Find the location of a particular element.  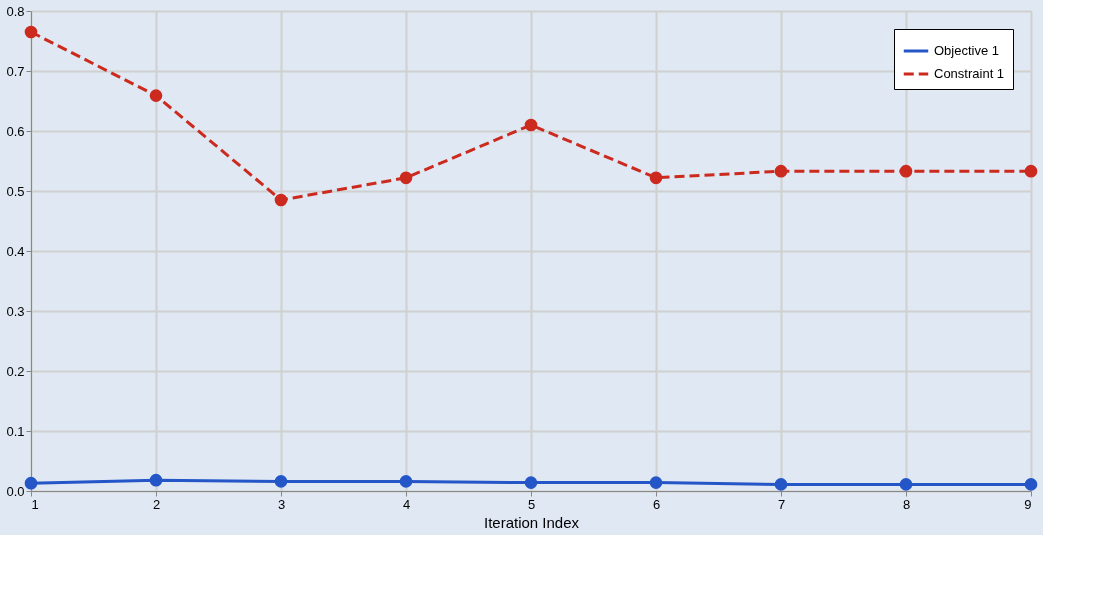

y-tick-label: 0.3 is located at coordinates (15, 311).